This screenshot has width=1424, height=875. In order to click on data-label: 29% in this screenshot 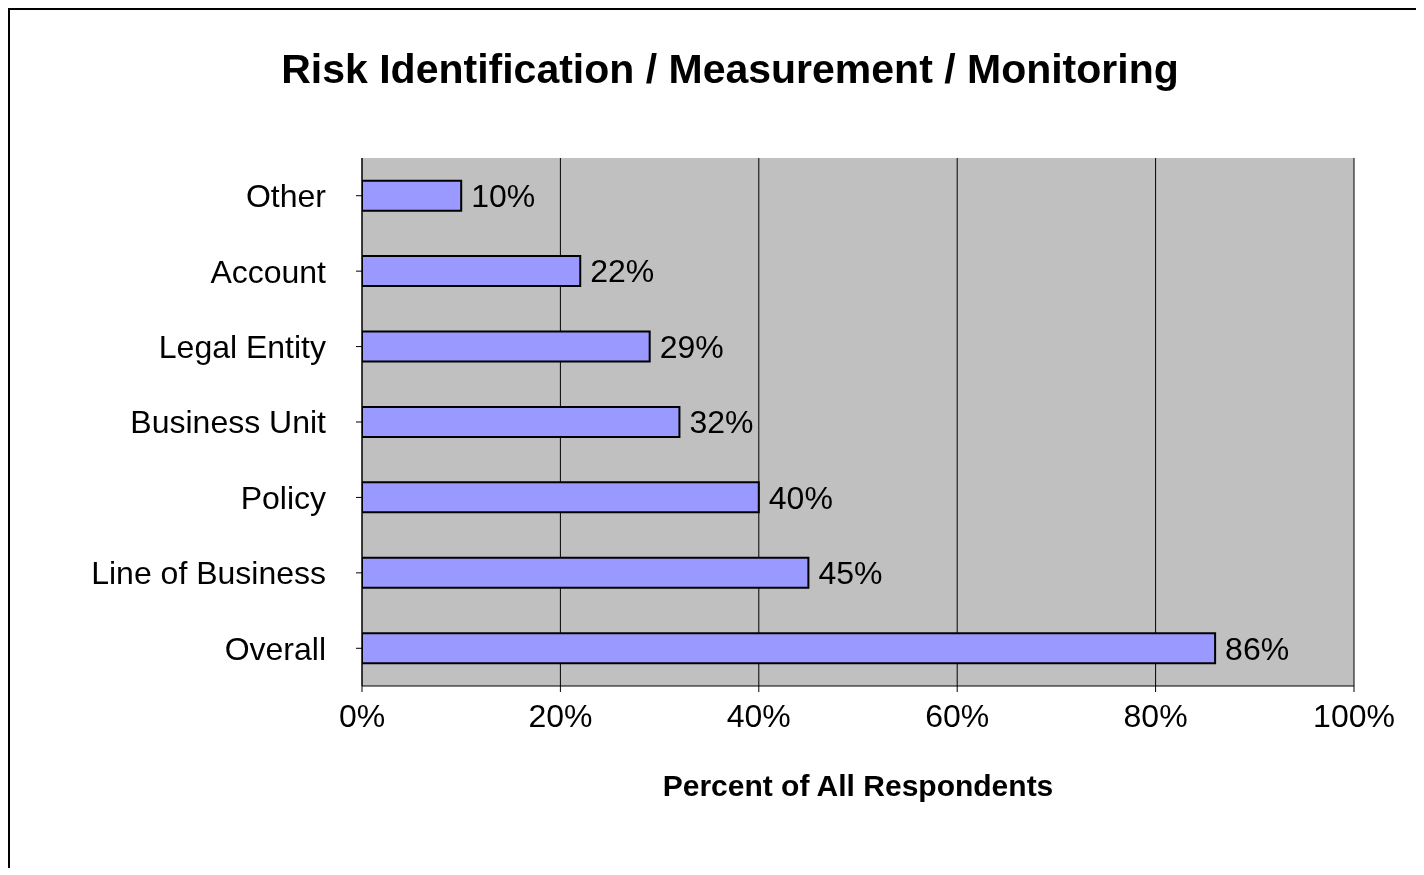, I will do `click(691, 346)`.